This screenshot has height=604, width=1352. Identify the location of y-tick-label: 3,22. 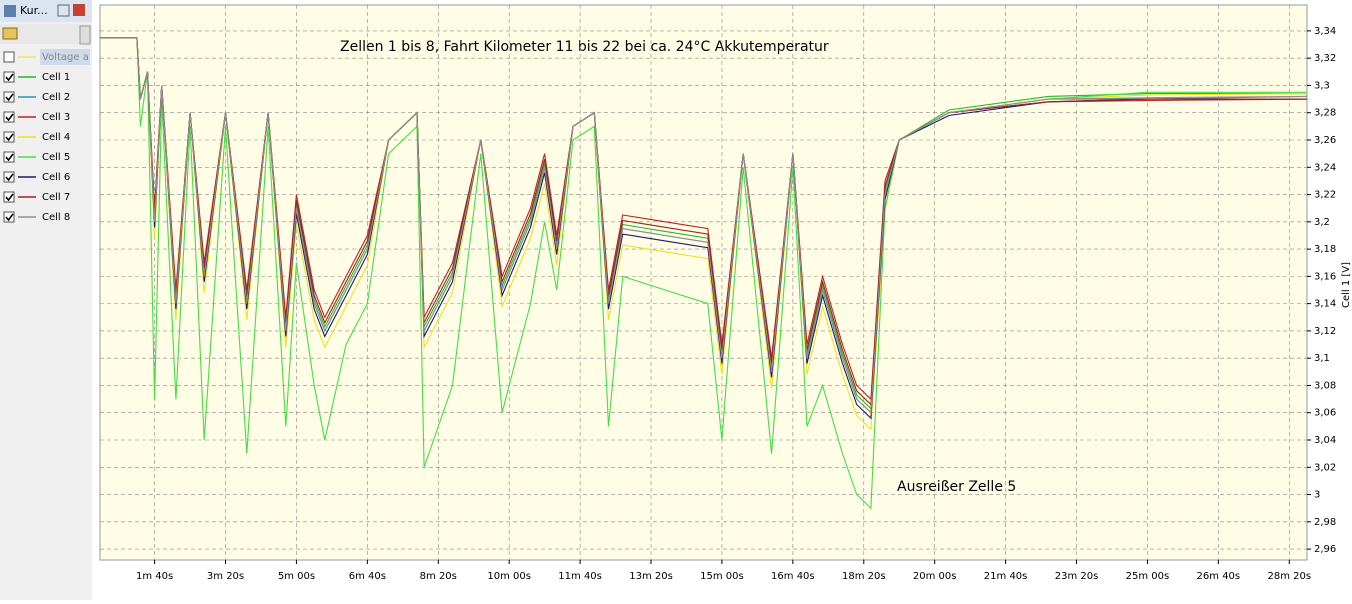
(1325, 195).